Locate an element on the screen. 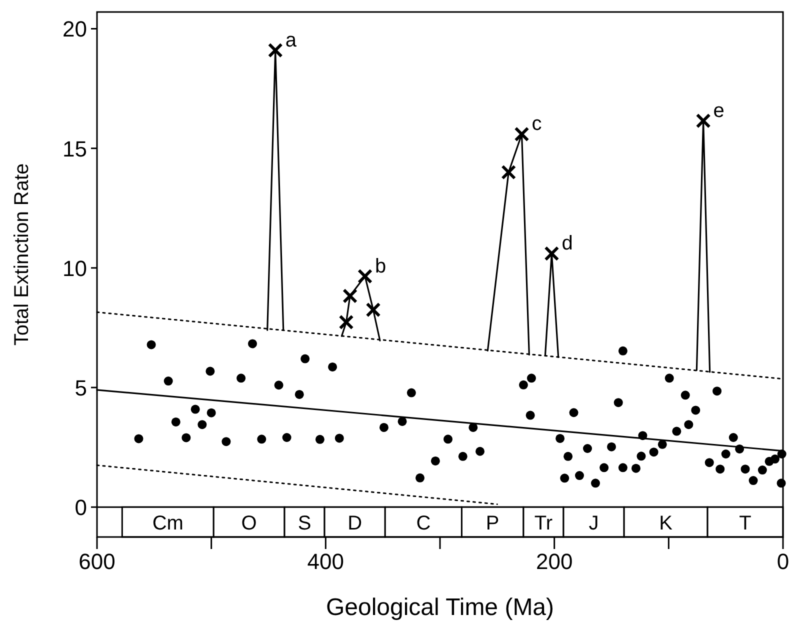 The width and height of the screenshot is (795, 623). band-label: K is located at coordinates (666, 523).